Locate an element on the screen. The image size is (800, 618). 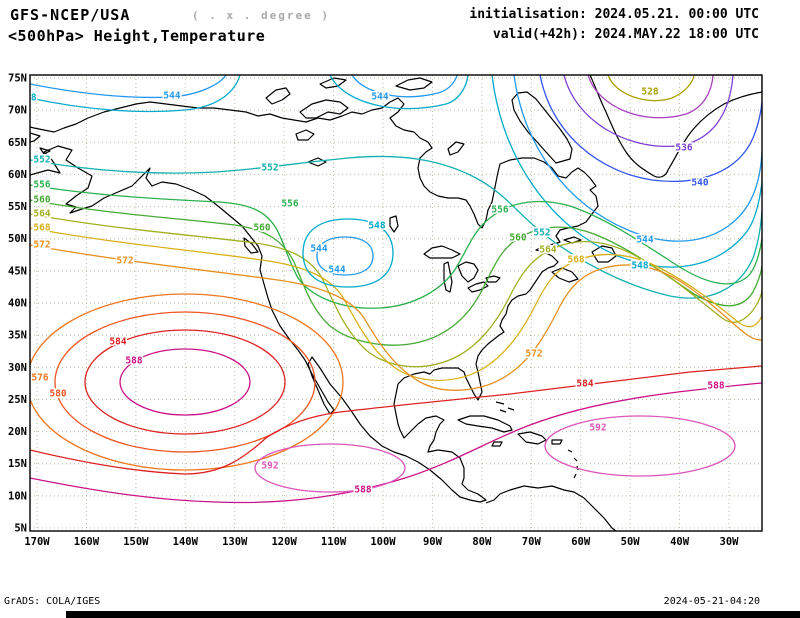
contour-528-line is located at coordinates (651, 88).